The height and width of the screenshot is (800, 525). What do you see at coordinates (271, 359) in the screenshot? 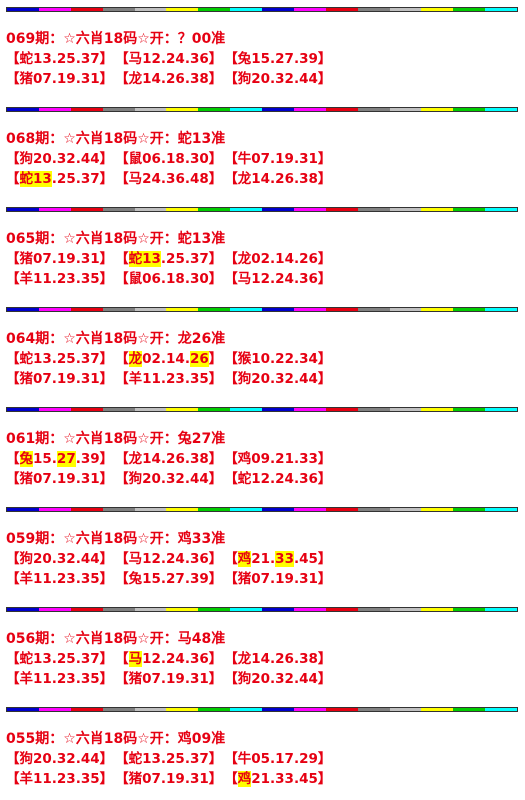
I see `group-text: 【猴10.22.34` at bounding box center [271, 359].